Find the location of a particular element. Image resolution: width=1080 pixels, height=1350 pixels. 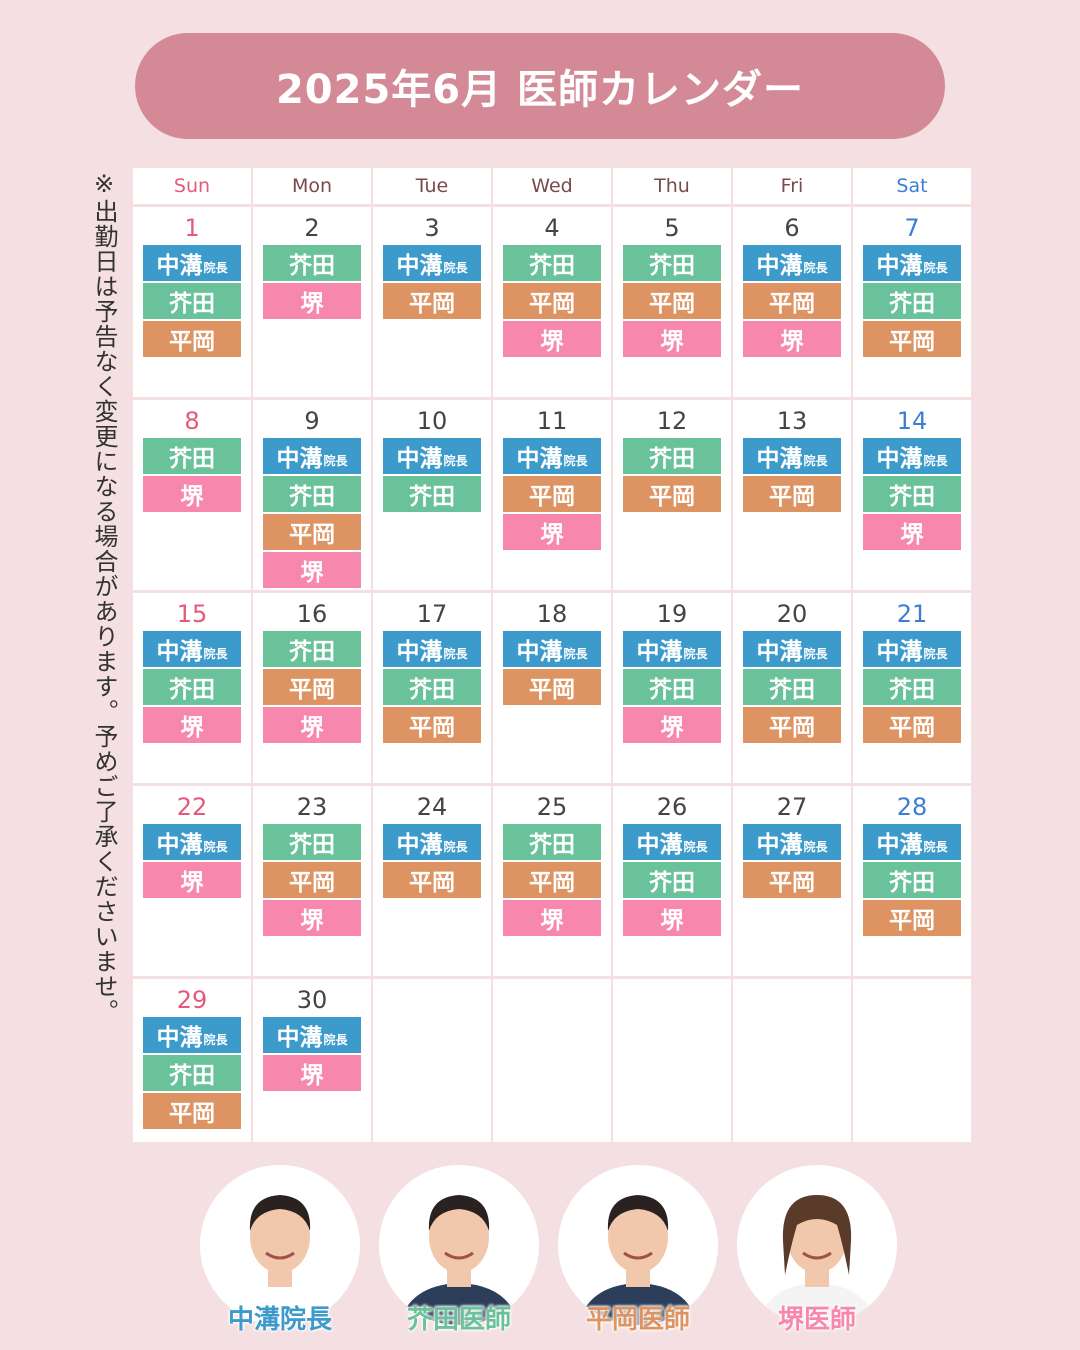

weekday-header-mon: Mon is located at coordinates (312, 186).